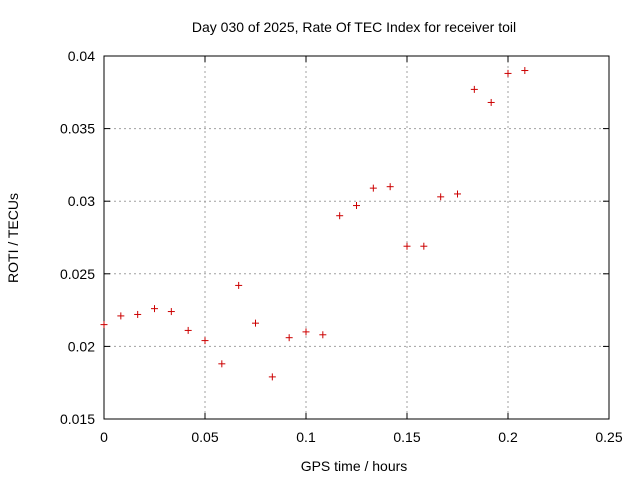  I want to click on y-tick-label: 0.03, so click(81, 201).